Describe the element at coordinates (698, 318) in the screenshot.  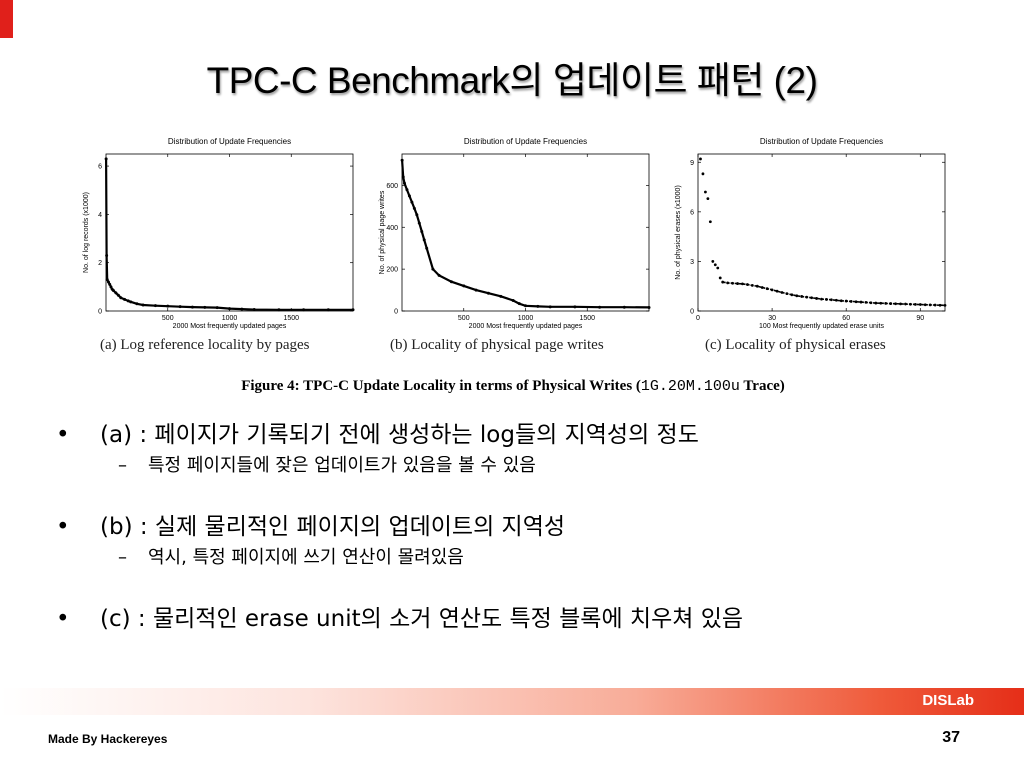
I see `x-tick-label: 0` at that location.